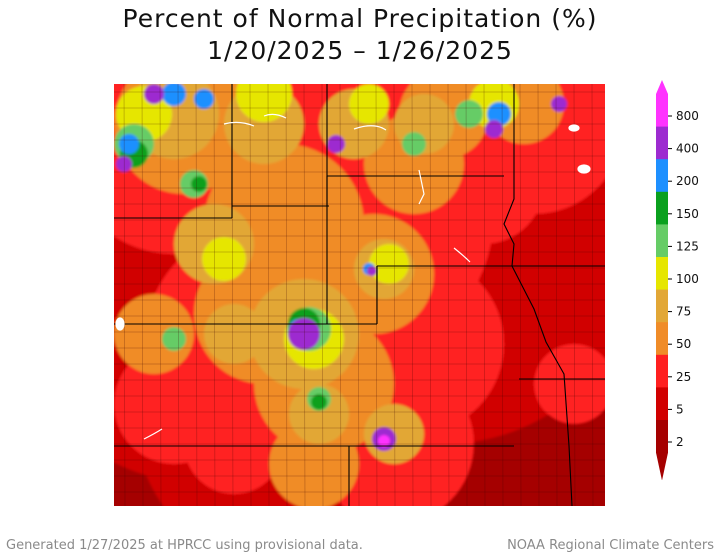 Image resolution: width=720 pixels, height=556 pixels. Describe the element at coordinates (687, 149) in the screenshot. I see `colorbar-label: 400` at that location.